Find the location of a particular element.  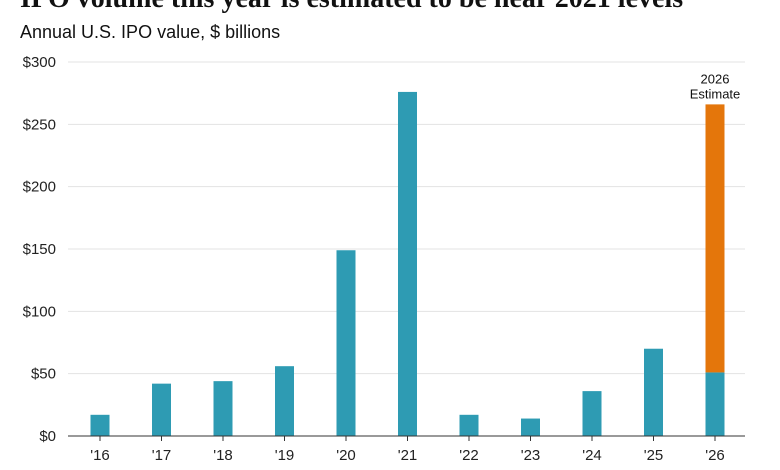

y-tick-label: $250 is located at coordinates (39, 124).